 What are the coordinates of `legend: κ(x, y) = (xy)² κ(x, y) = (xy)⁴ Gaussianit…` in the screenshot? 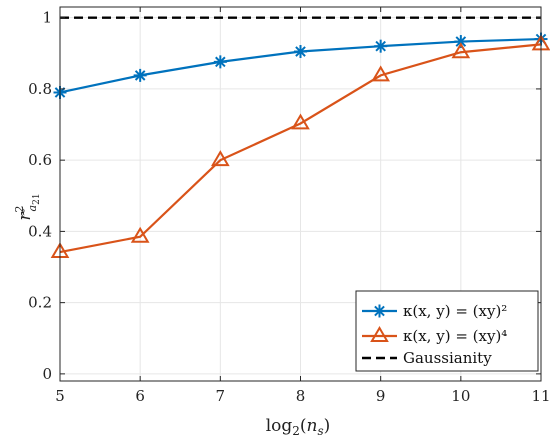 It's located at (447, 331).